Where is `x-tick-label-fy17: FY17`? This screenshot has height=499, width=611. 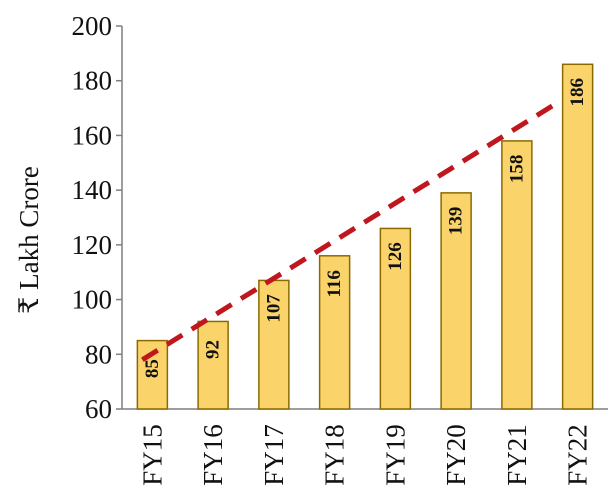 x-tick-label-fy17: FY17 is located at coordinates (274, 455).